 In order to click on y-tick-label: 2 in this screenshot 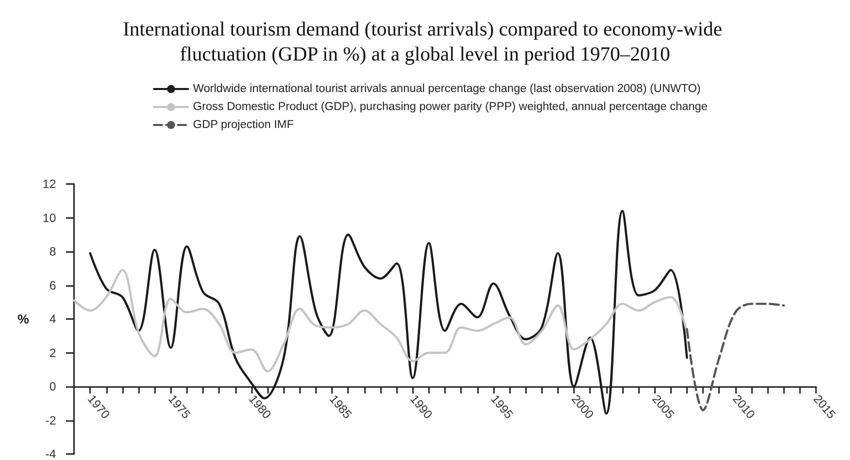, I will do `click(52, 353)`.